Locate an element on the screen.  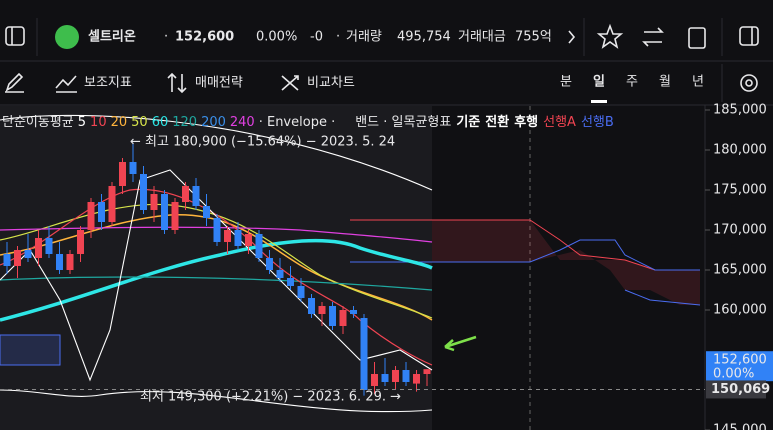
change: -0 is located at coordinates (316, 37).